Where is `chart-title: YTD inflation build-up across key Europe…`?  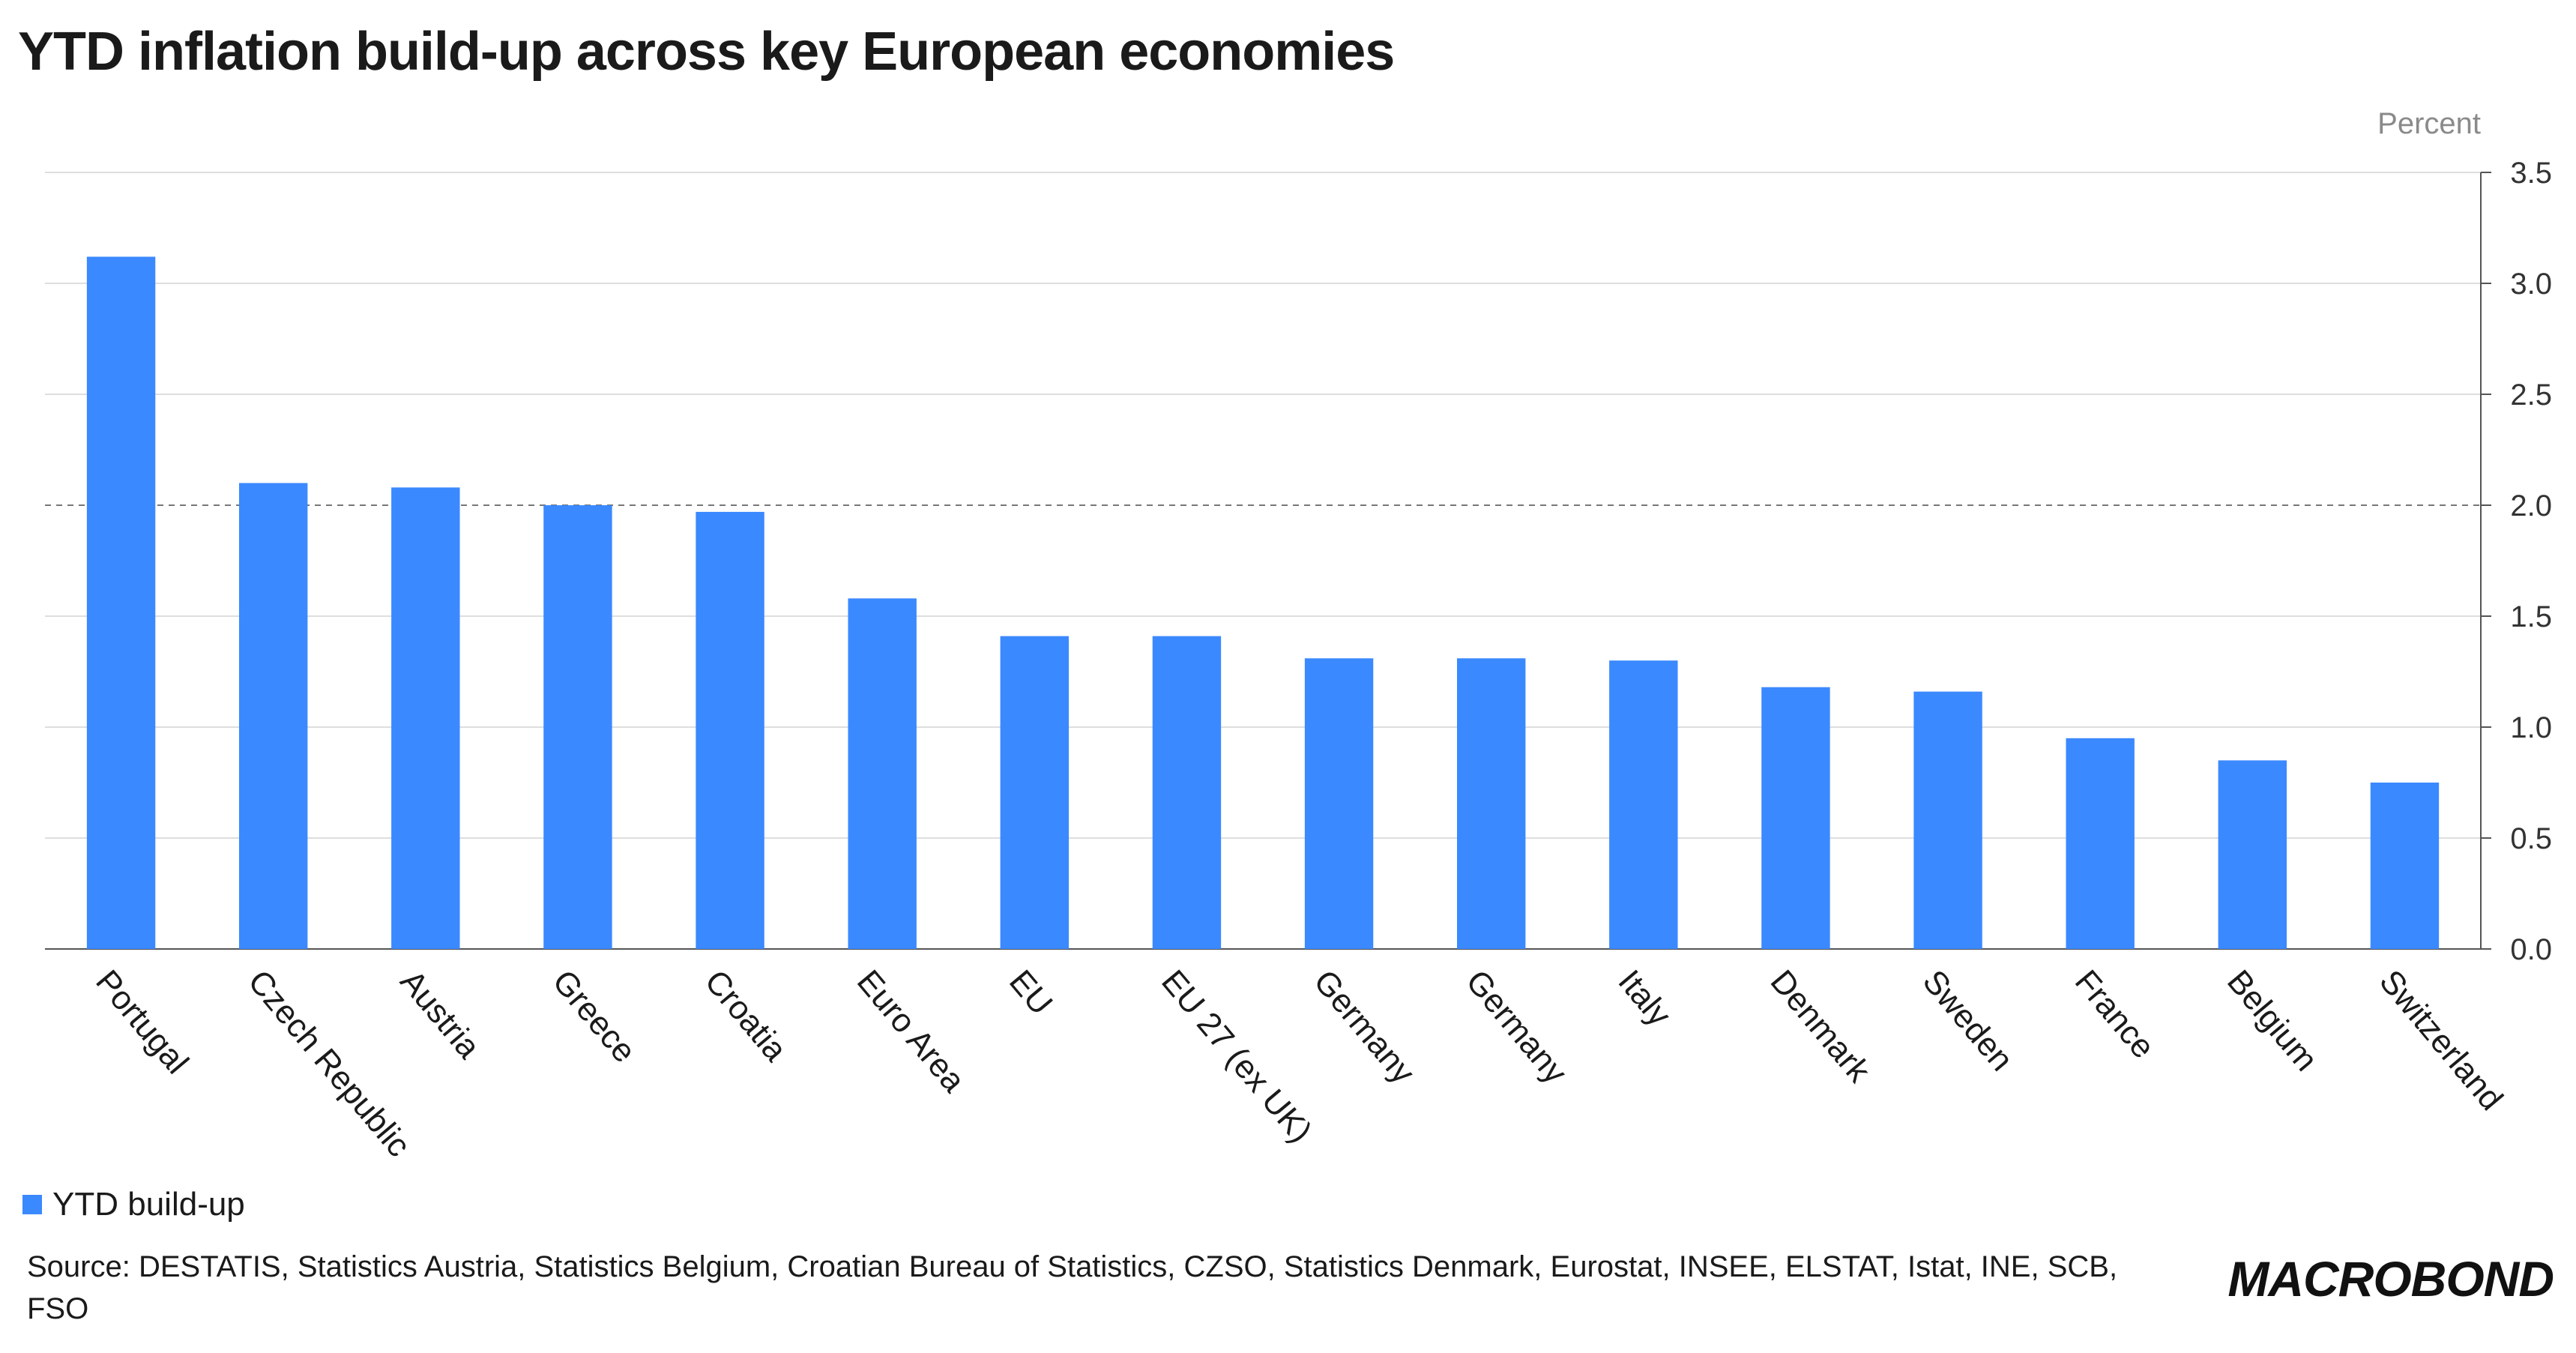 chart-title: YTD inflation build-up across key Europe… is located at coordinates (707, 52).